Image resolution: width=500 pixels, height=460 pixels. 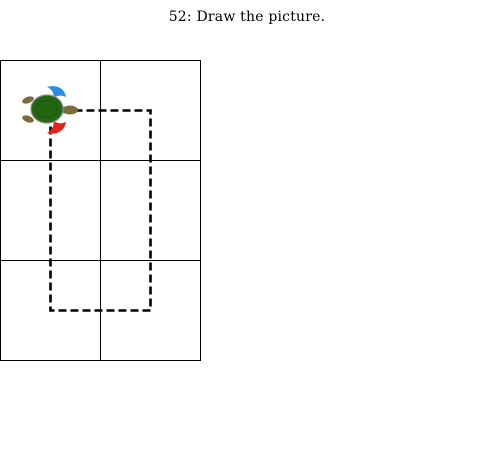 What do you see at coordinates (247, 17) in the screenshot?
I see `puzzle-title: 52: Draw the picture.` at bounding box center [247, 17].